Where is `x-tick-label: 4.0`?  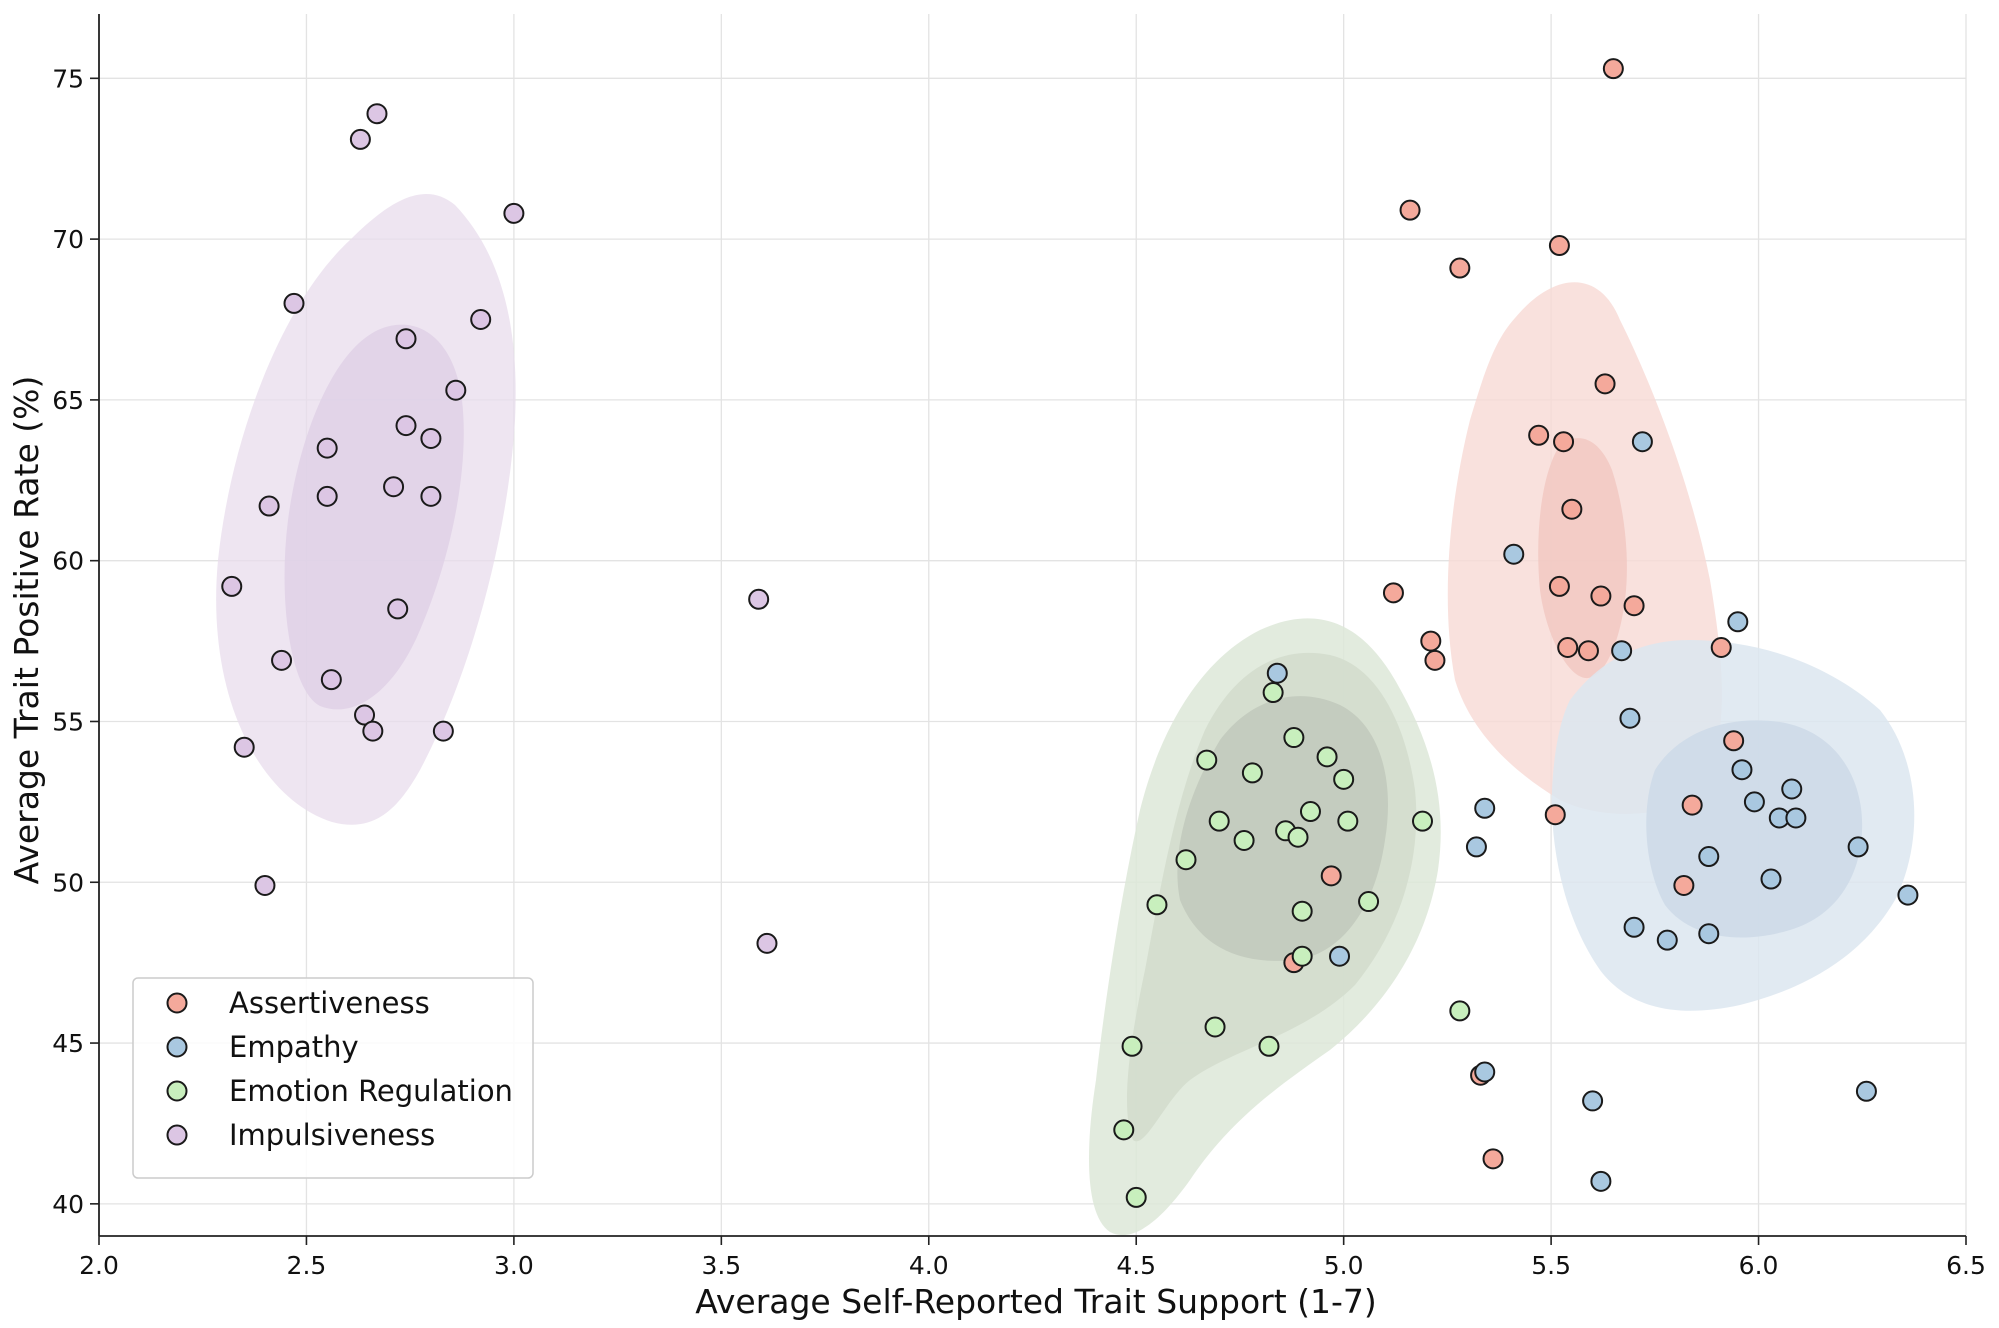
x-tick-label: 4.0 is located at coordinates (929, 1265).